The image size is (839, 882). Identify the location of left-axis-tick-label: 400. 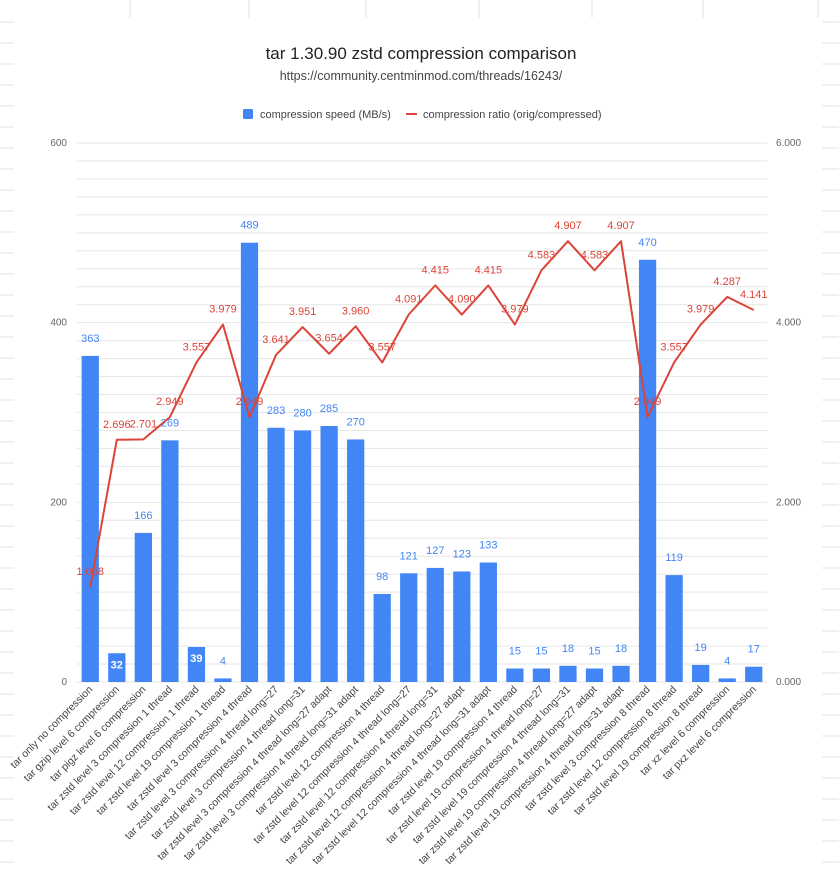
(58, 323).